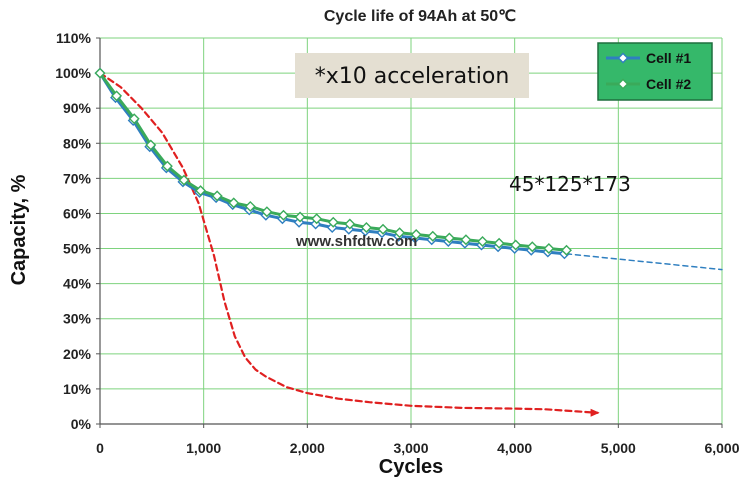 The height and width of the screenshot is (481, 748). I want to click on y-tick-label: 90%, so click(77, 108).